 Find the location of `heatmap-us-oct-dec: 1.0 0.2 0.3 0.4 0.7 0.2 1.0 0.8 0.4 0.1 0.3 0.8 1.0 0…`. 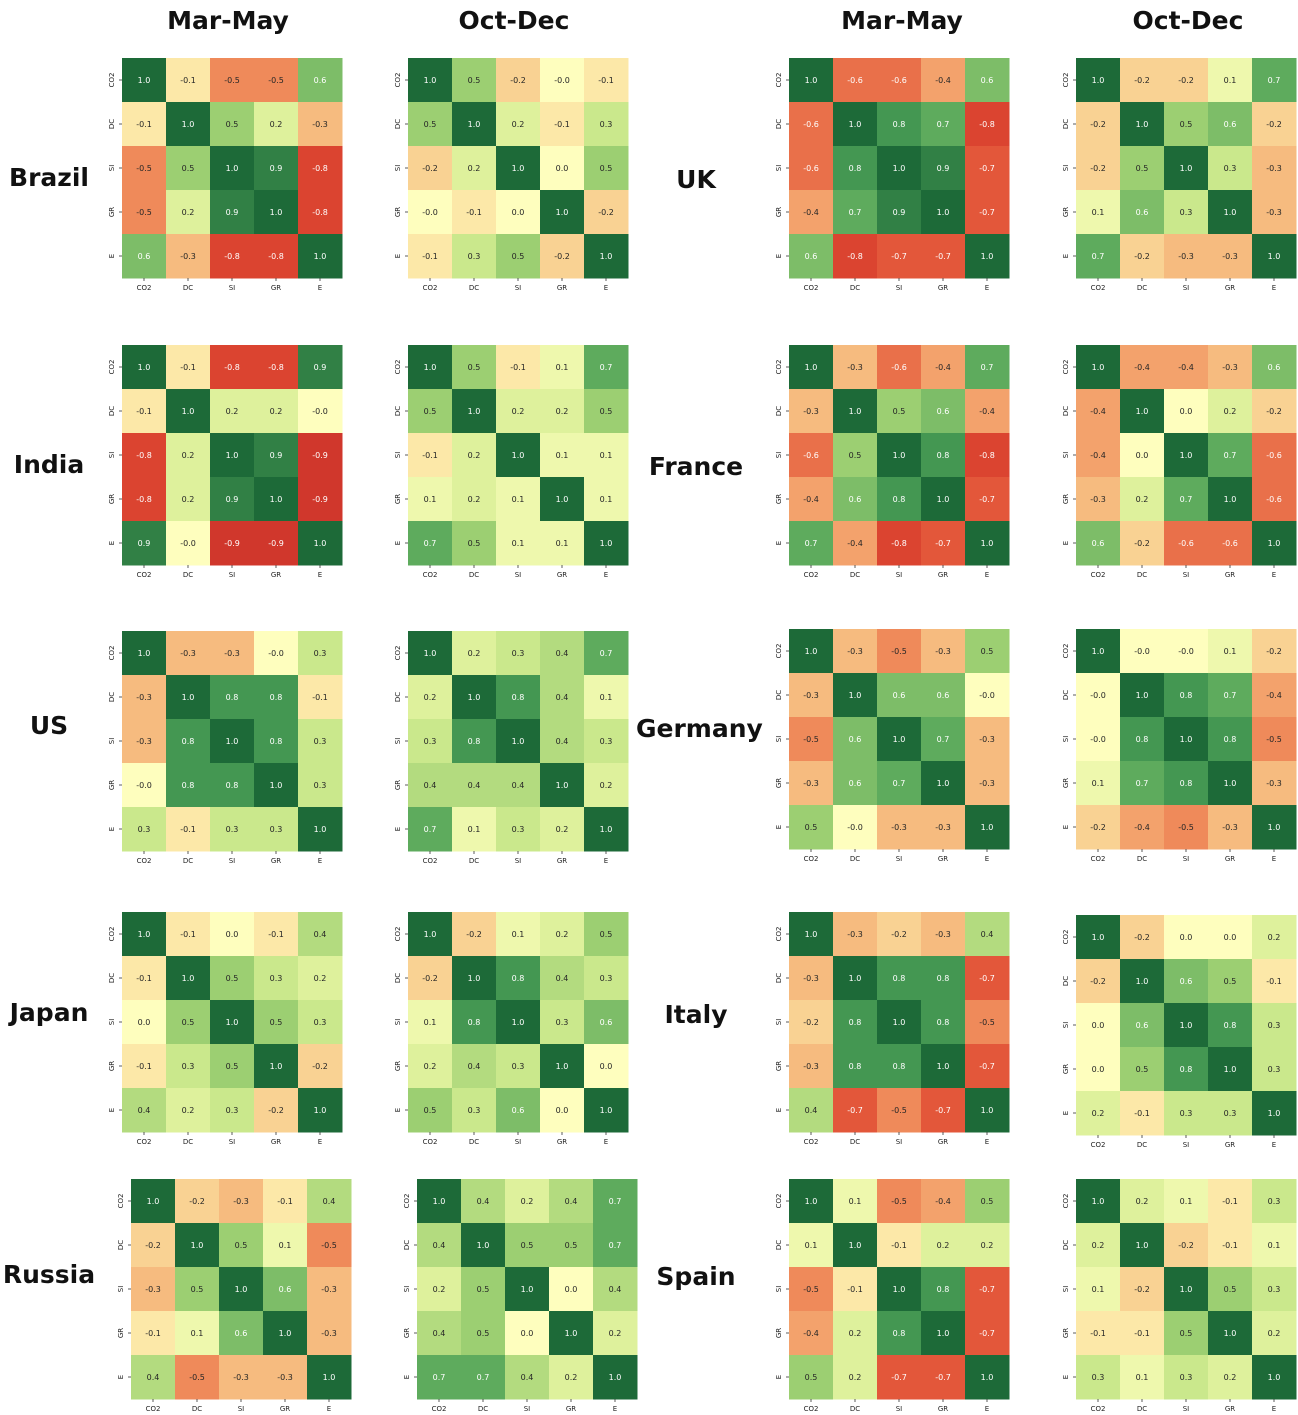

heatmap-us-oct-dec: 1.0 0.2 0.3 0.4 0.7 0.2 1.0 0.8 0.4 0.1 0.3 0.8 1.0 0… is located at coordinates (511, 748).